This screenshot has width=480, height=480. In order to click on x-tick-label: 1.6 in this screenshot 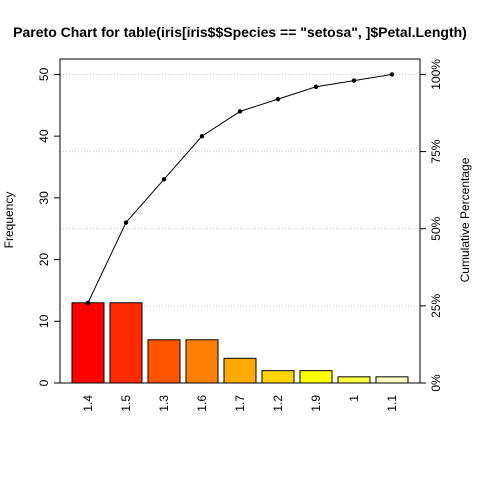, I will do `click(202, 403)`.